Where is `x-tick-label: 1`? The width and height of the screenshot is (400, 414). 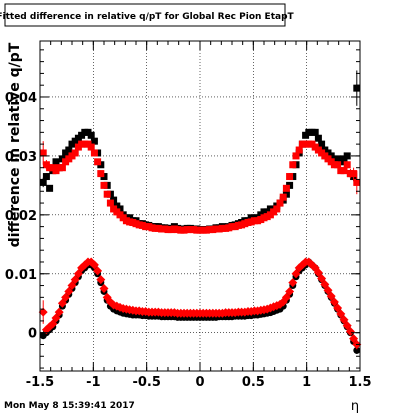
x-tick-label: 1 is located at coordinates (306, 382).